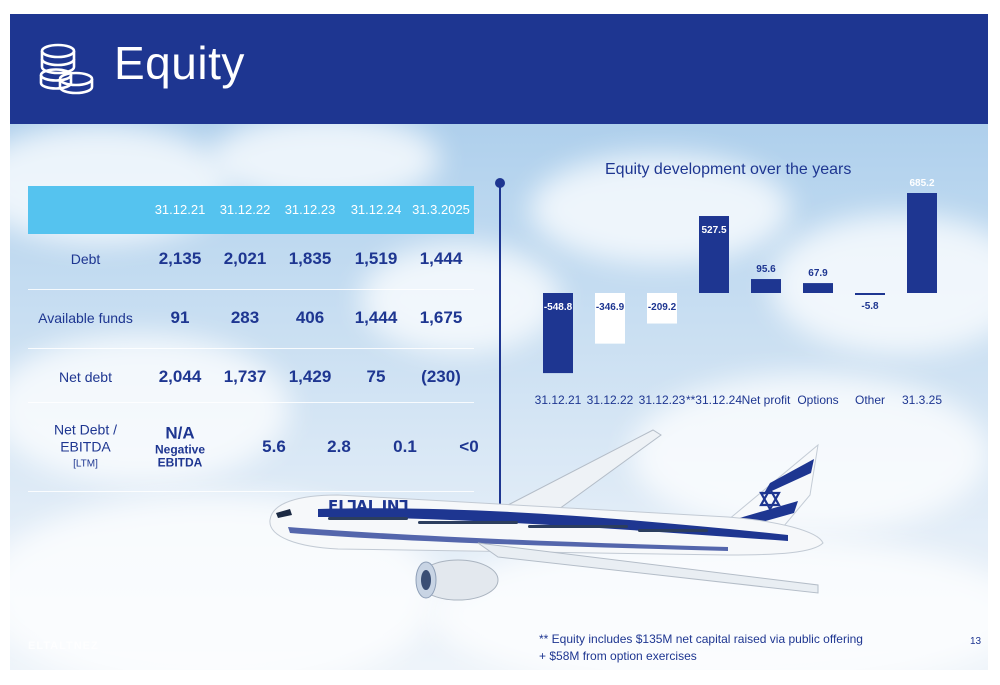 The height and width of the screenshot is (685, 1000). What do you see at coordinates (976, 641) in the screenshot?
I see `page-number: 13` at bounding box center [976, 641].